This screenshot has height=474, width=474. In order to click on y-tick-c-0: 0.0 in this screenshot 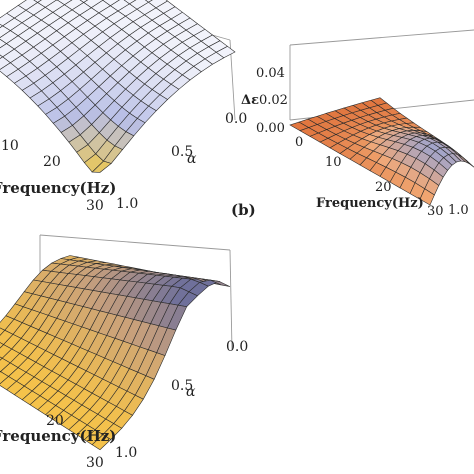, I will do `click(237, 347)`.